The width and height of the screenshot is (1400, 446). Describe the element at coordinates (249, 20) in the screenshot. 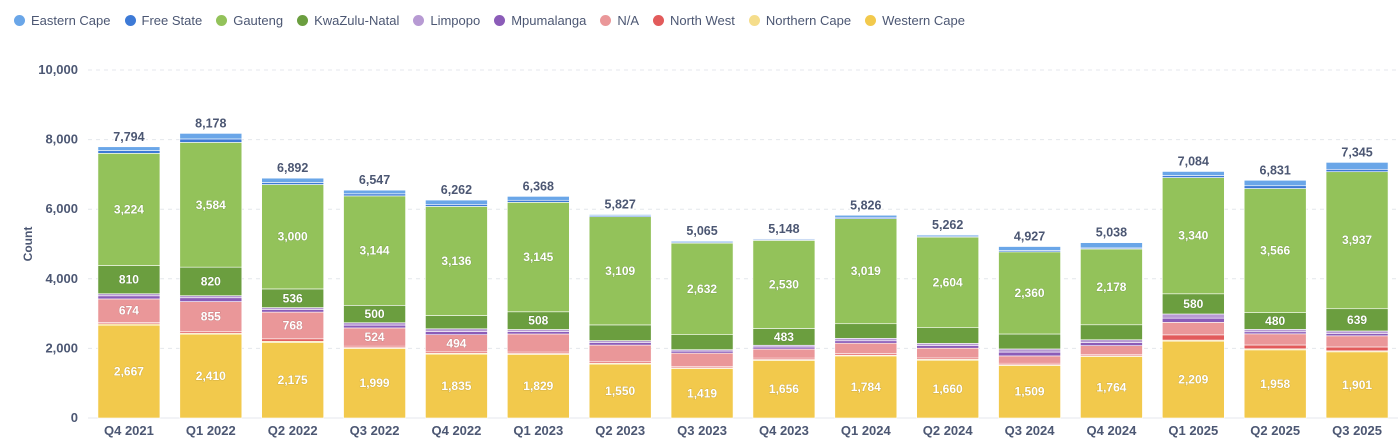

I see `legend-item-gauteng: Gauteng` at that location.